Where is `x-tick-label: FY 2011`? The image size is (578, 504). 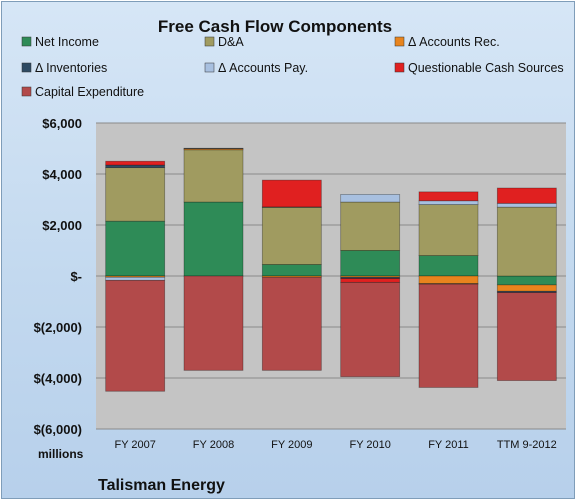
x-tick-label: FY 2011 is located at coordinates (448, 445).